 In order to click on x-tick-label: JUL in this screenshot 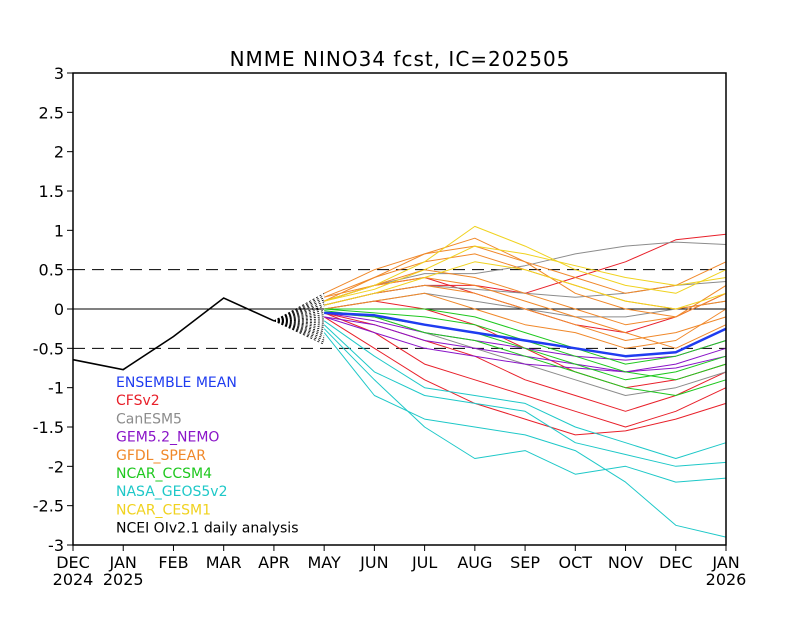, I will do `click(424, 562)`.